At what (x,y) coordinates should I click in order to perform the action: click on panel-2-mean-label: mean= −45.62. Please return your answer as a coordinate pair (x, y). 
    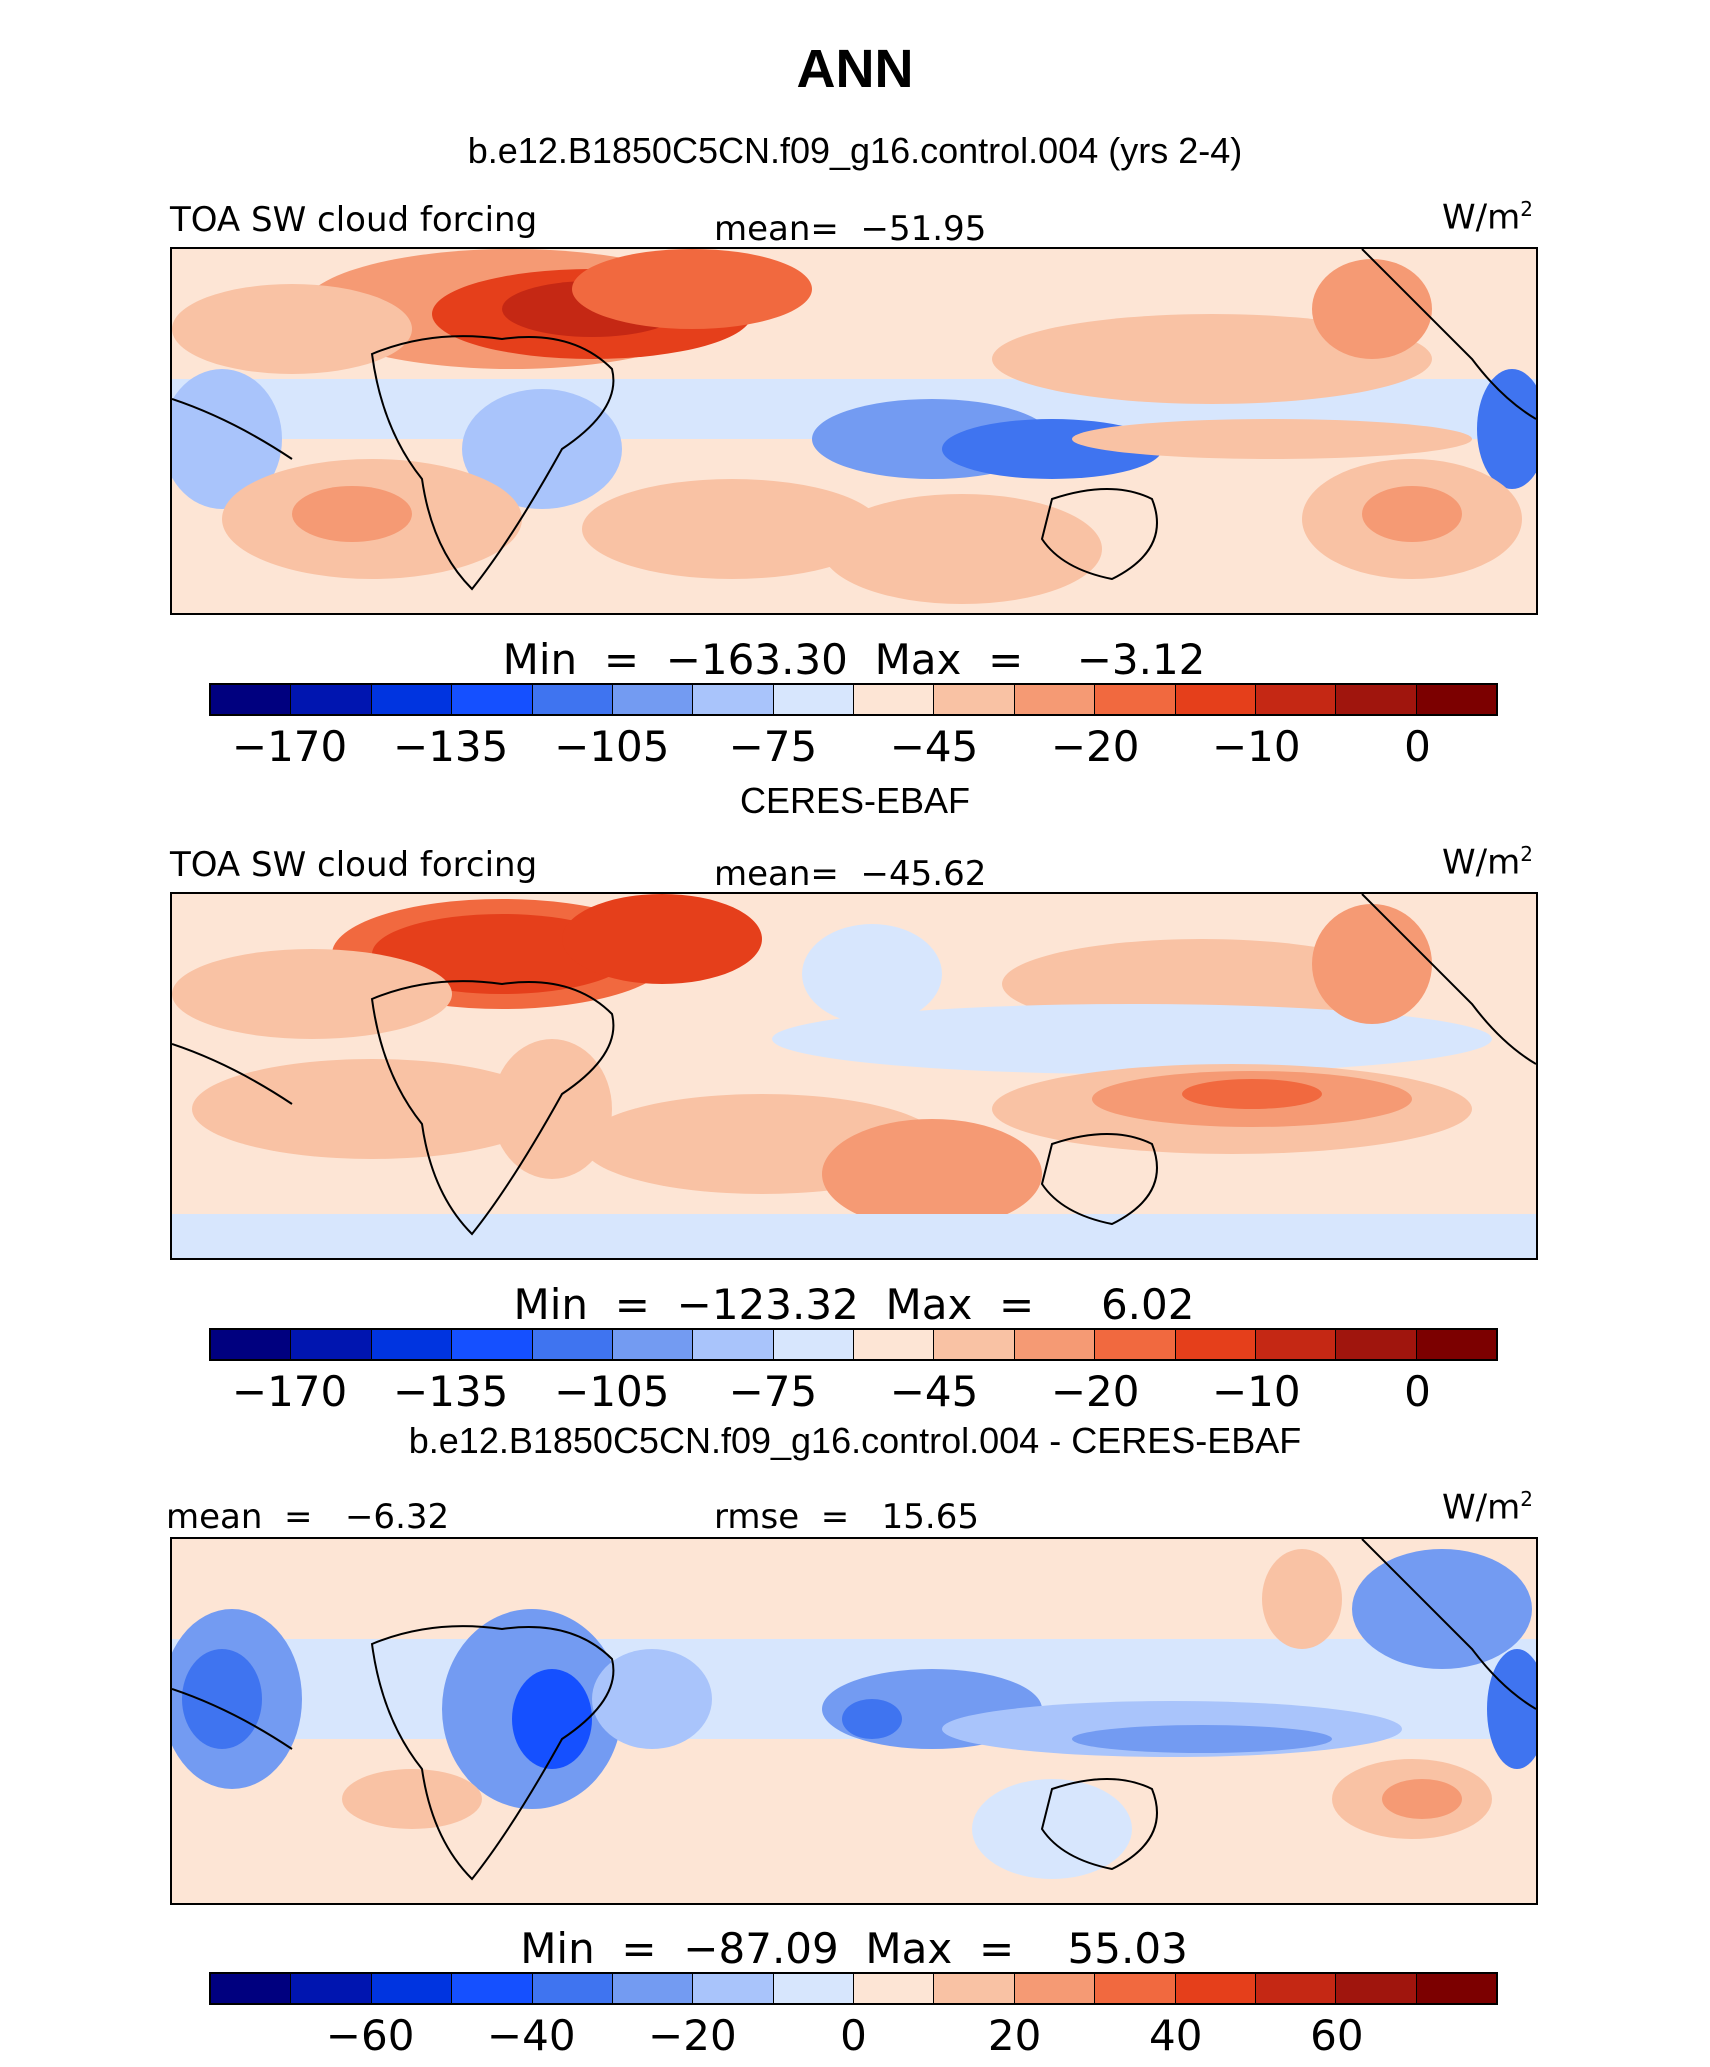
    Looking at the image, I should click on (850, 874).